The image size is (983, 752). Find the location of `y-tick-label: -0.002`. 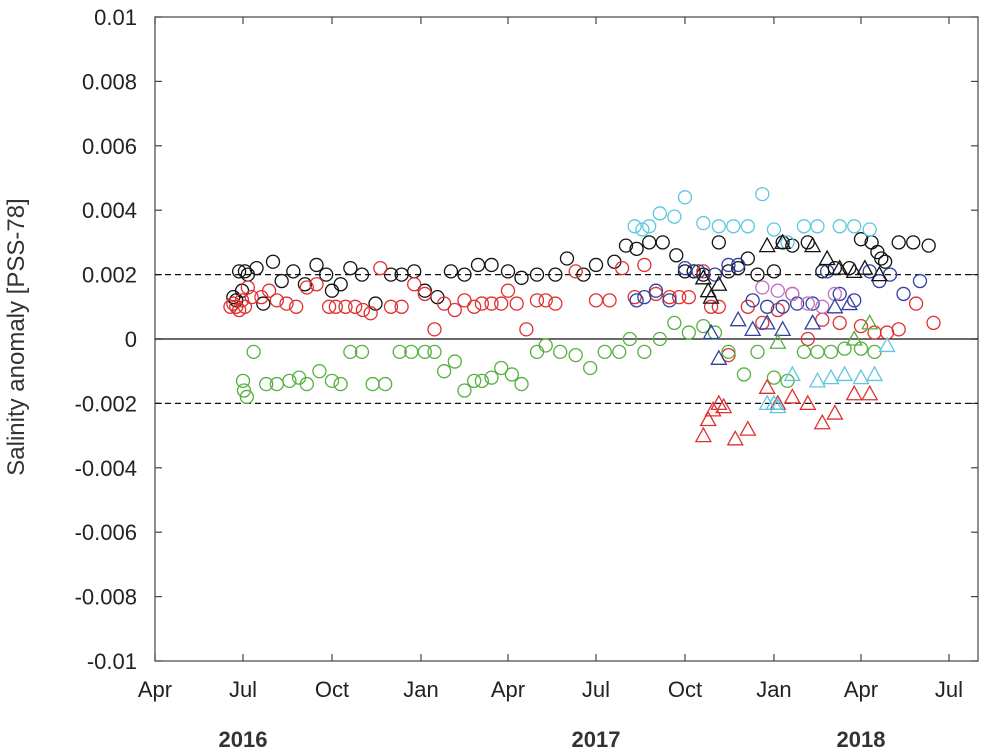

y-tick-label: -0.002 is located at coordinates (106, 403).